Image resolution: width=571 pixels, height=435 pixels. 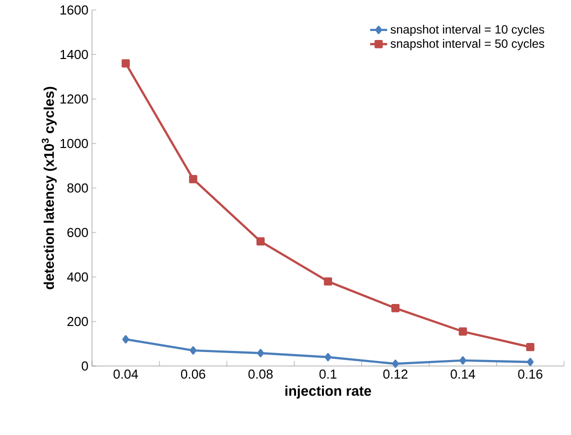 I want to click on legend-label: snapshot interval = 50 cycles, so click(x=467, y=44).